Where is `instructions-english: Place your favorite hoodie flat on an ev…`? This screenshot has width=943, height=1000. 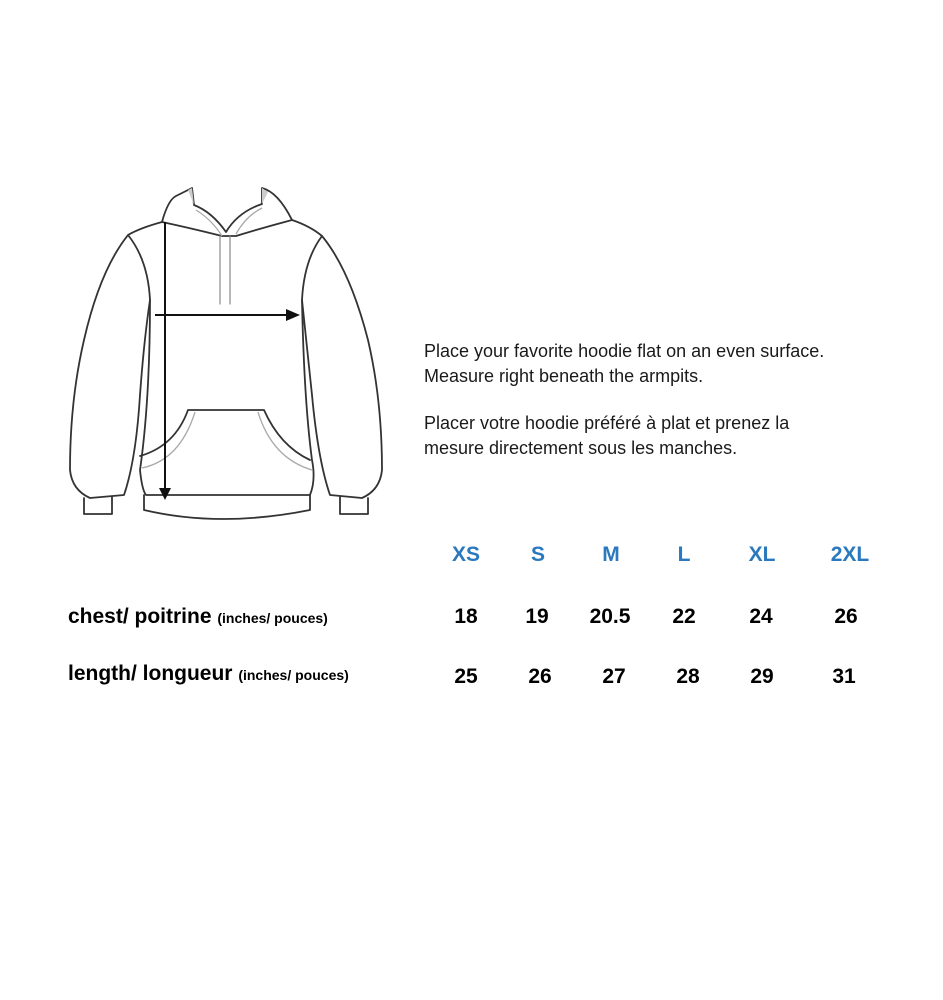 instructions-english: Place your favorite hoodie flat on an ev… is located at coordinates (624, 364).